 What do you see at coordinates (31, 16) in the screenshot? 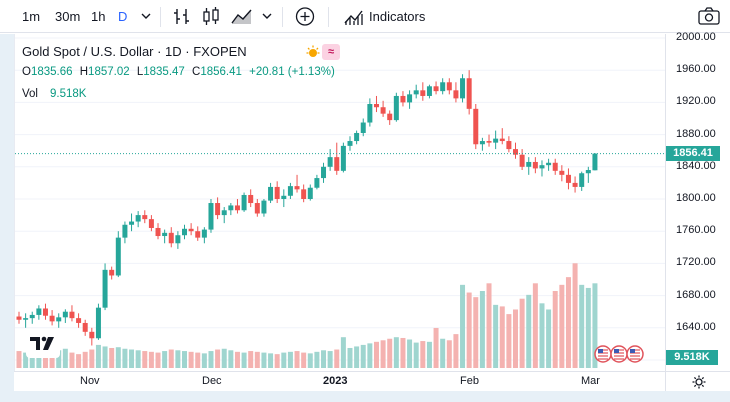
I see `interval-1m-button: 1m` at bounding box center [31, 16].